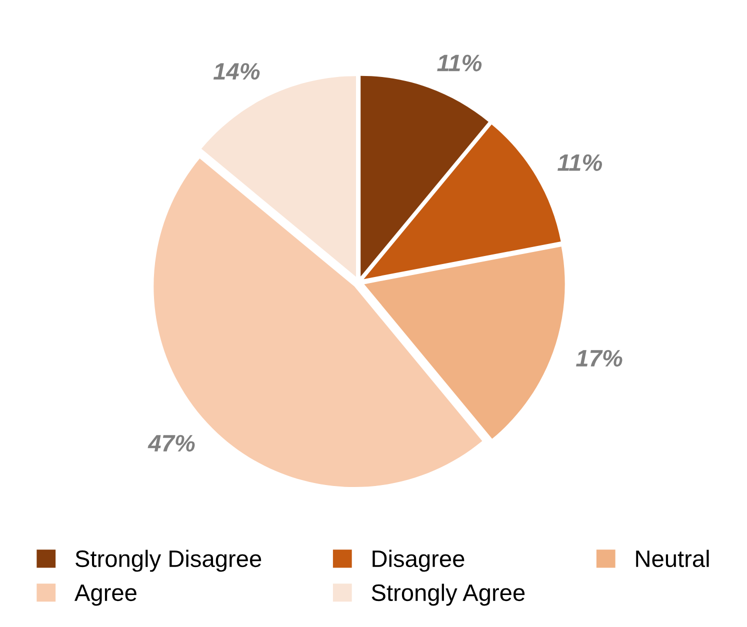 The height and width of the screenshot is (627, 747). I want to click on data-label: 14%, so click(236, 71).